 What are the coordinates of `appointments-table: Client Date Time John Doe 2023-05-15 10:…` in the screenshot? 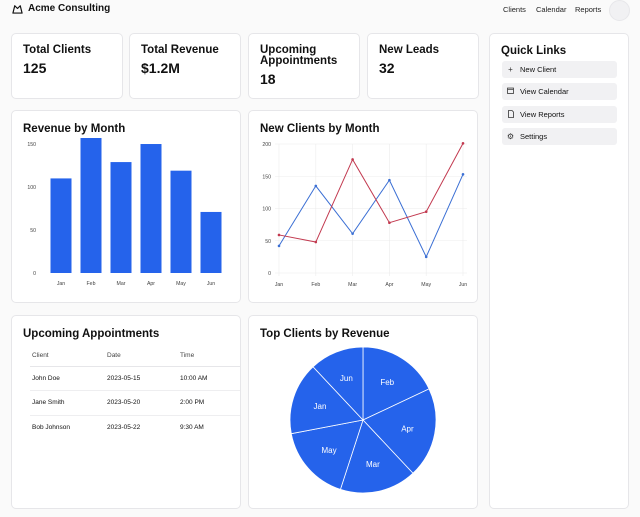 It's located at (135, 393).